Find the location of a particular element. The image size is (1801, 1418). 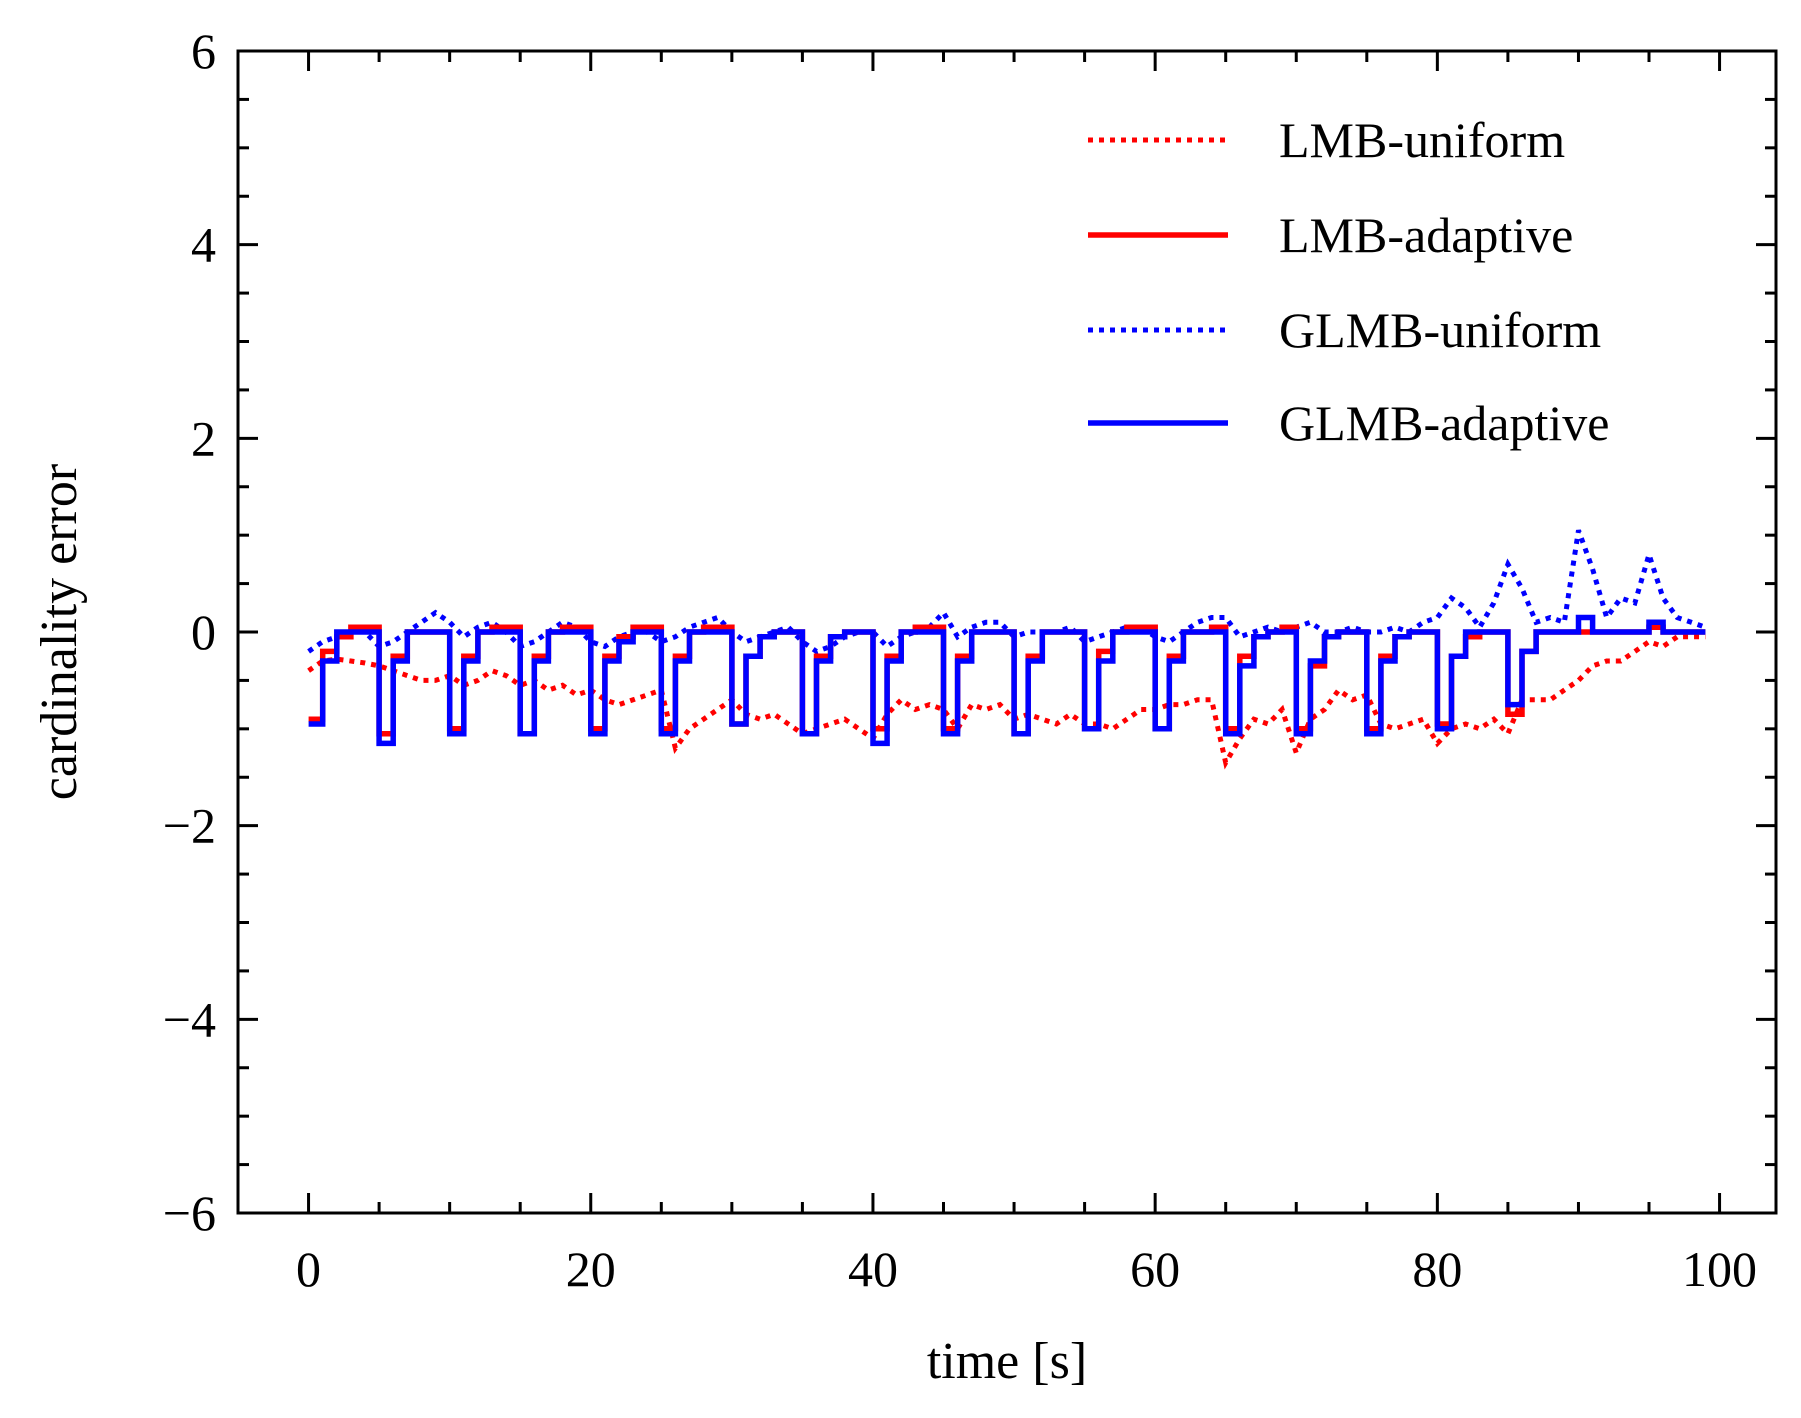

legend-label-lmb-uniform: LMB-uniform is located at coordinates (1422, 140).